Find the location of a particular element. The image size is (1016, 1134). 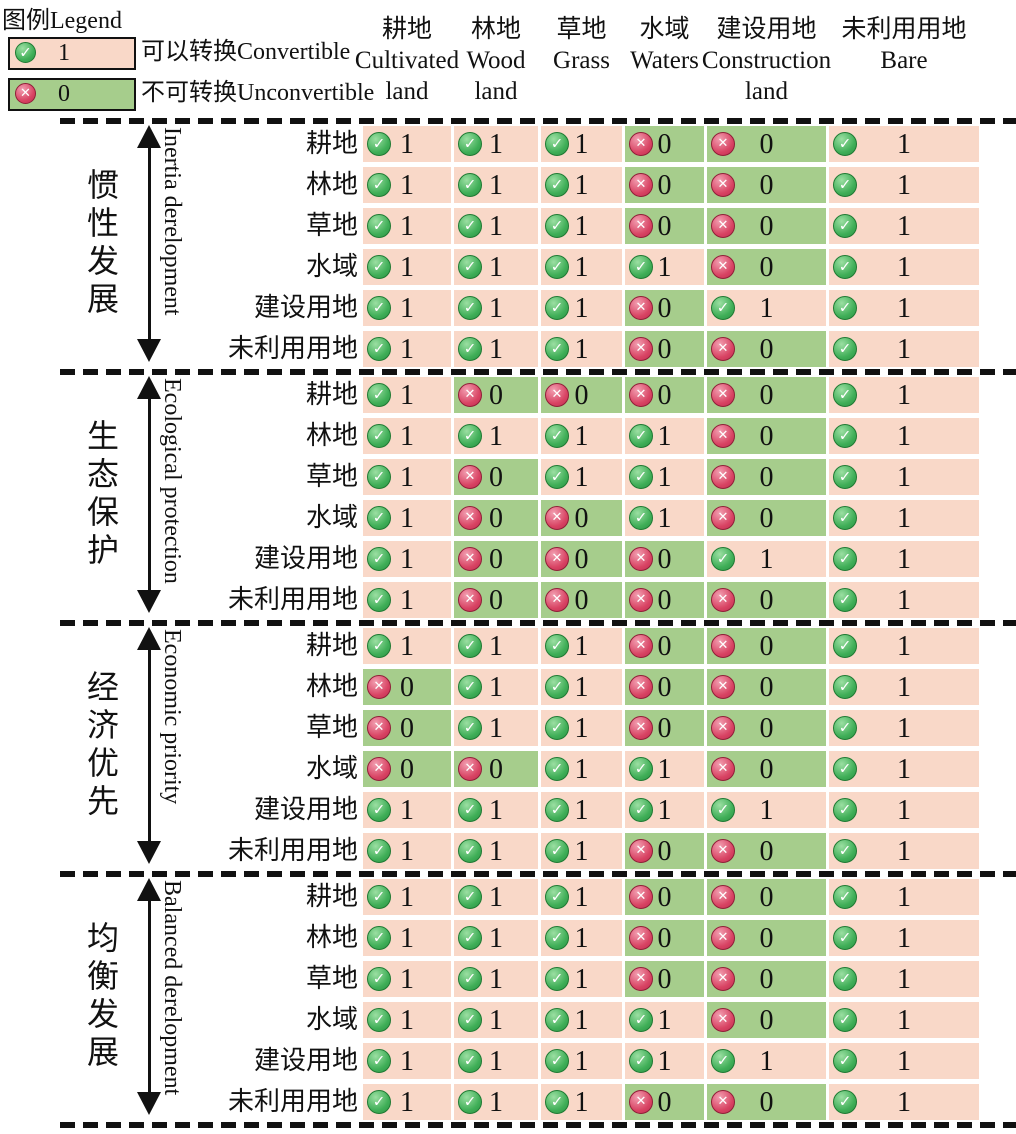

column-header-en1: Cultivated is located at coordinates (407, 60).